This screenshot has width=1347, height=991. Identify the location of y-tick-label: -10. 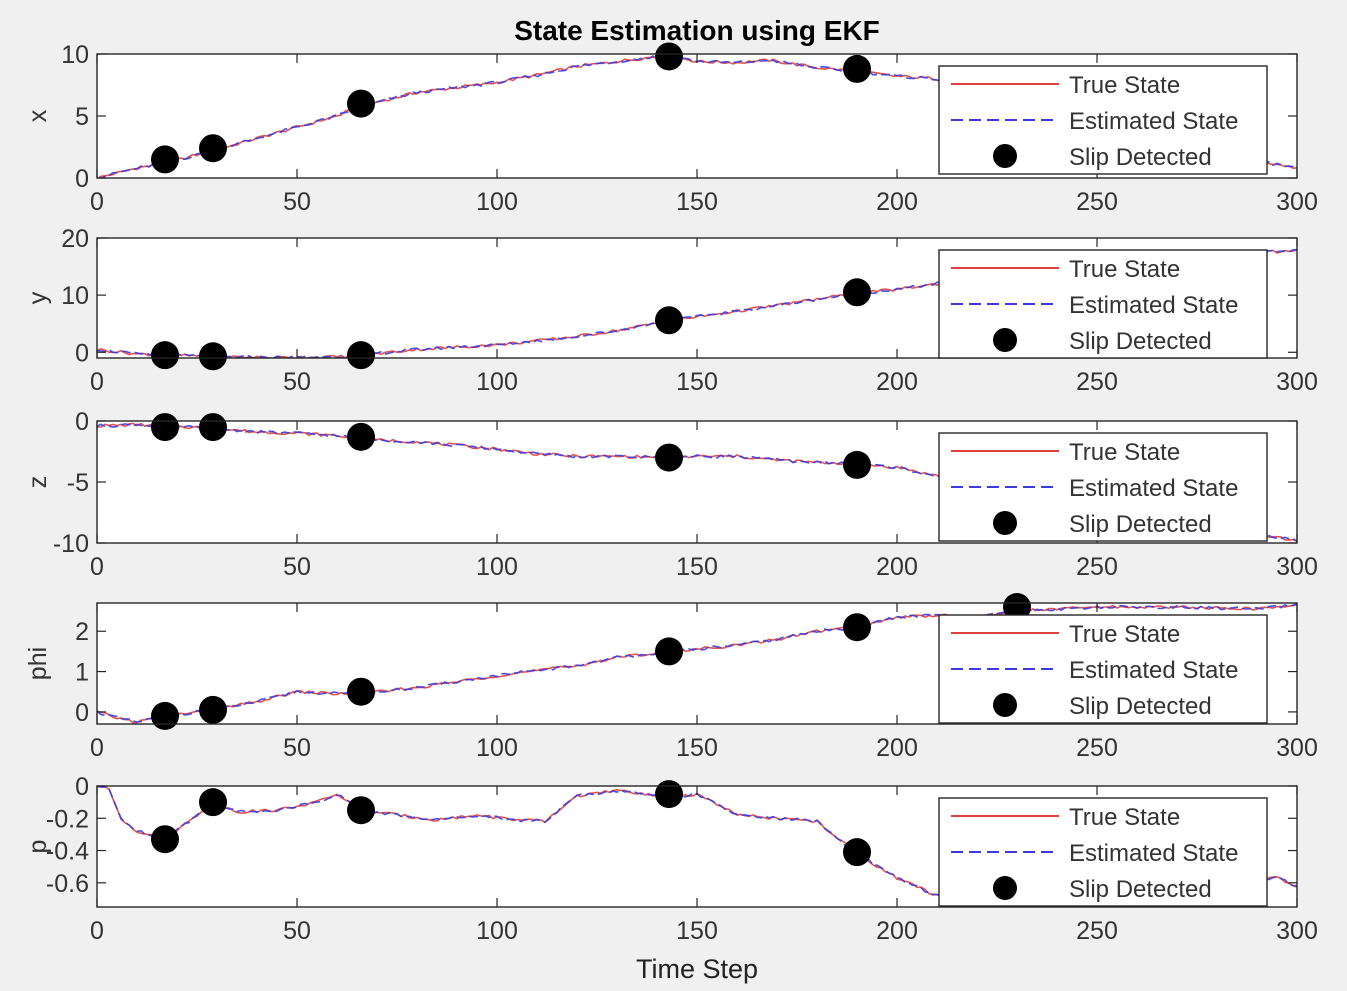
(71, 544).